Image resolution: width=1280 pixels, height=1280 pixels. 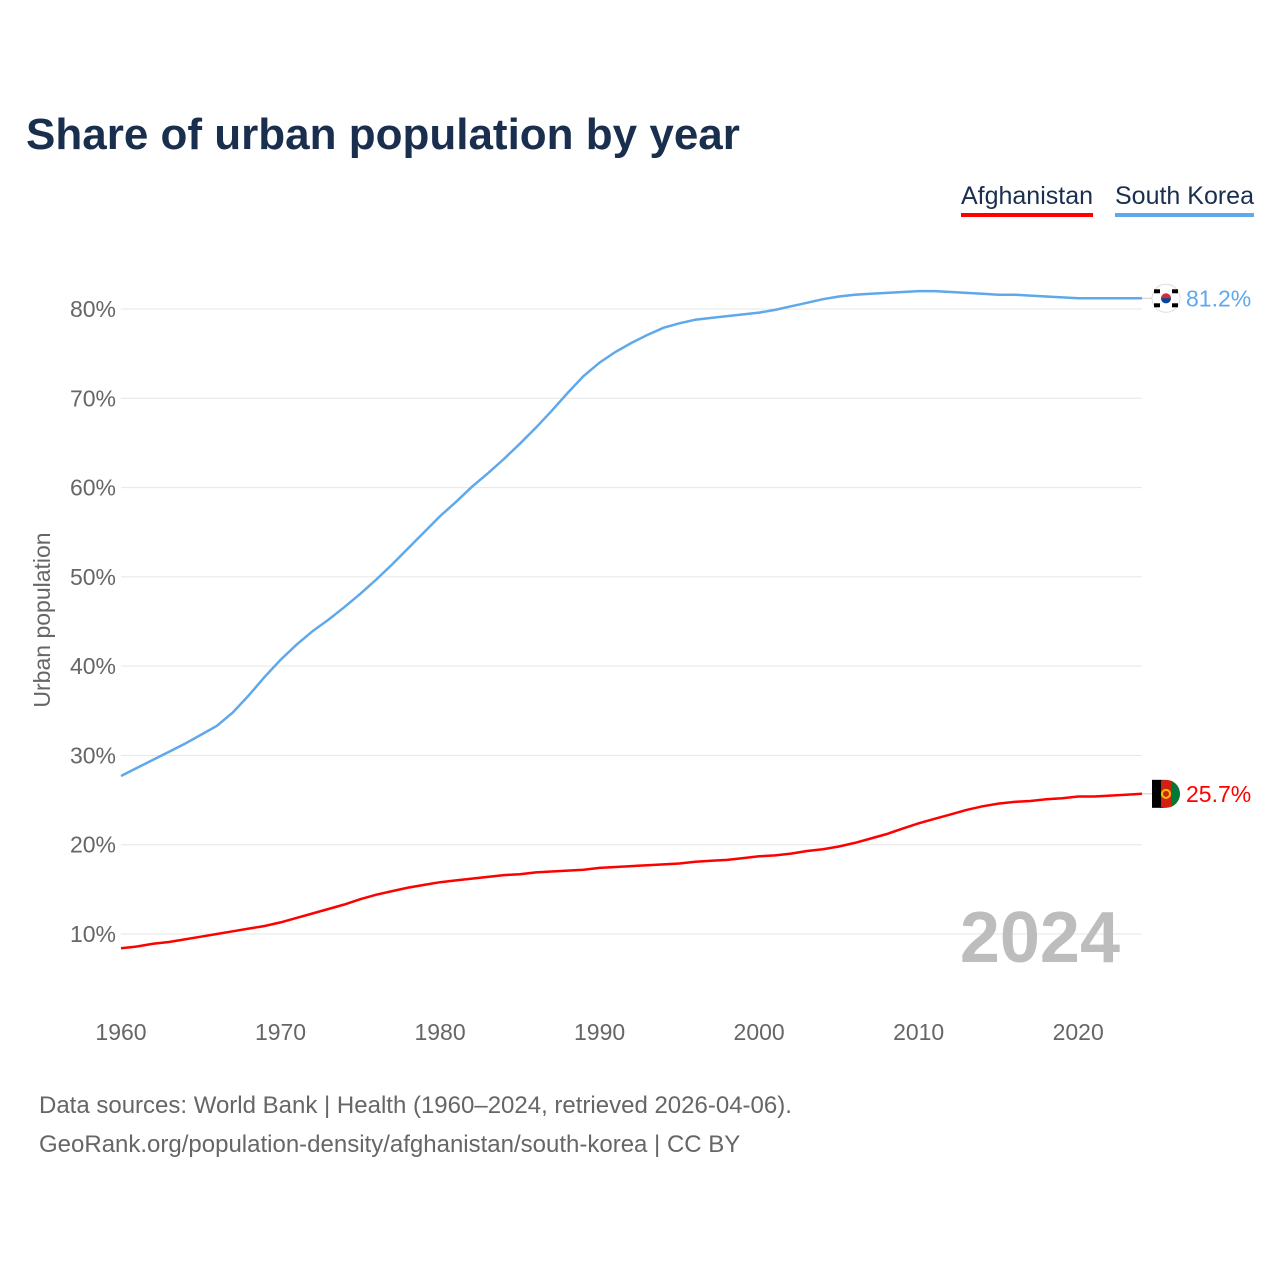 What do you see at coordinates (599, 1032) in the screenshot?
I see `x-tick-label: 1990` at bounding box center [599, 1032].